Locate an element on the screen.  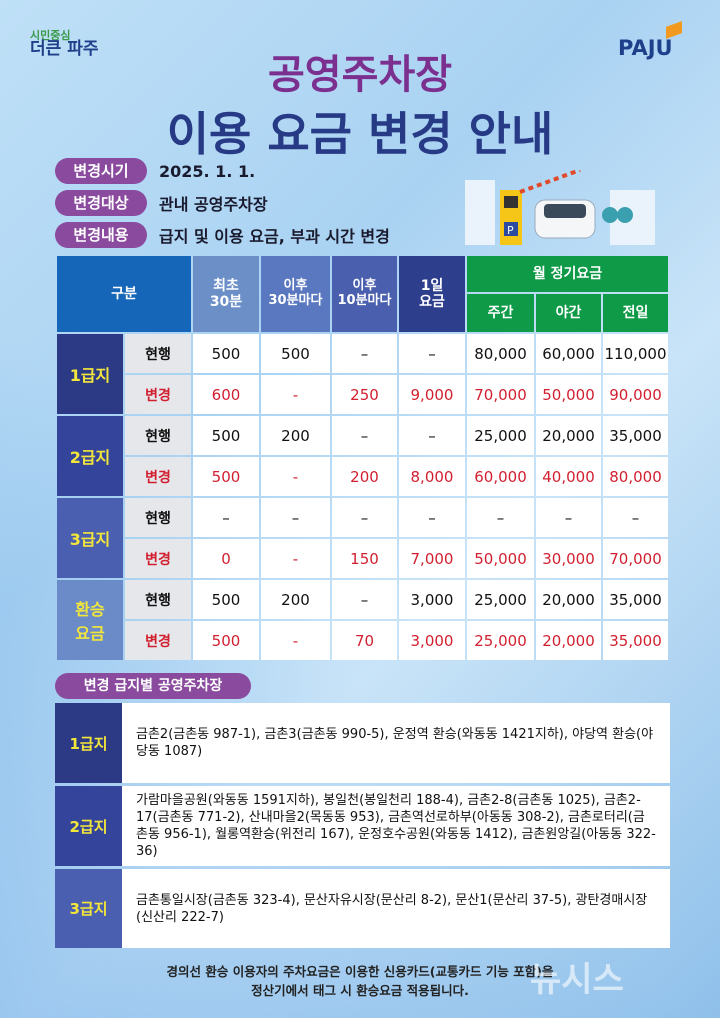
fee-cell: 3,000 is located at coordinates (432, 640).